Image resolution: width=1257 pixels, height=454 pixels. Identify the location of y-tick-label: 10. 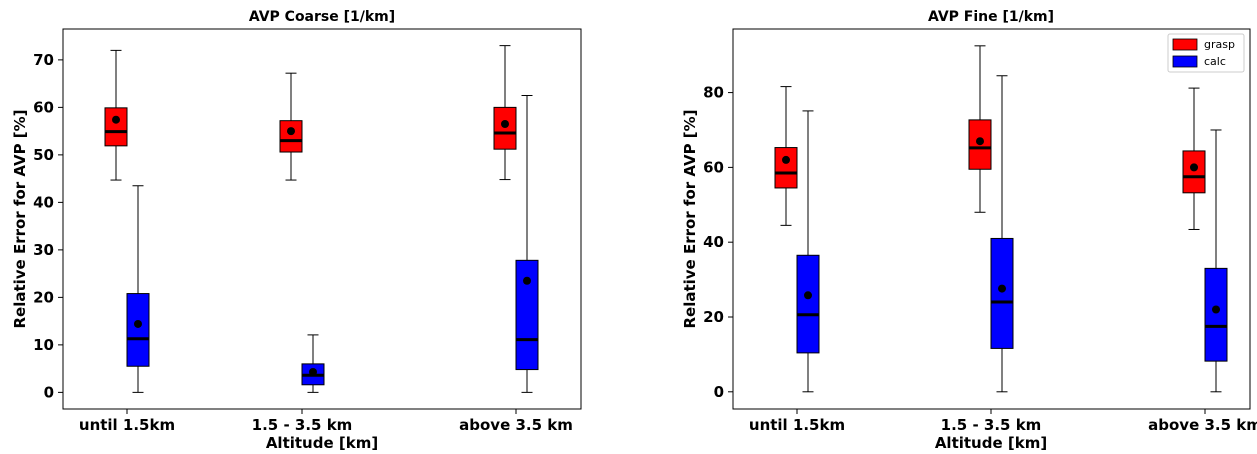
(43, 345).